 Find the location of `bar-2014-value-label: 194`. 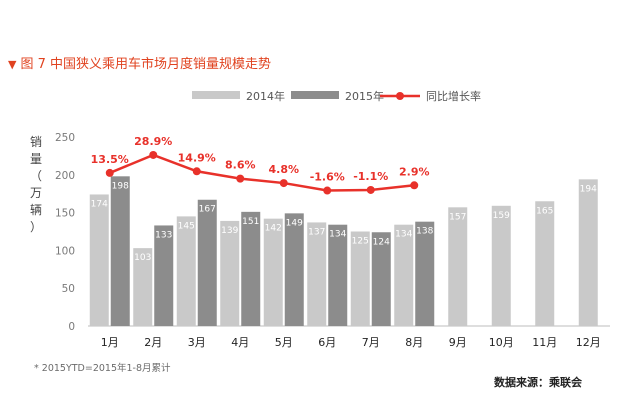

bar-2014-value-label: 194 is located at coordinates (588, 189).